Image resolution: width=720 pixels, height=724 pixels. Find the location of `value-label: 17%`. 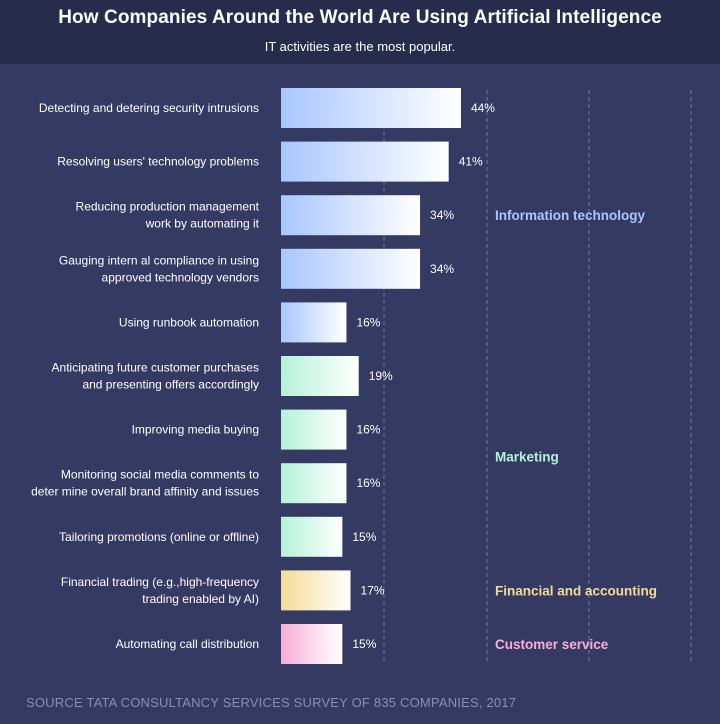

value-label: 17% is located at coordinates (373, 590).